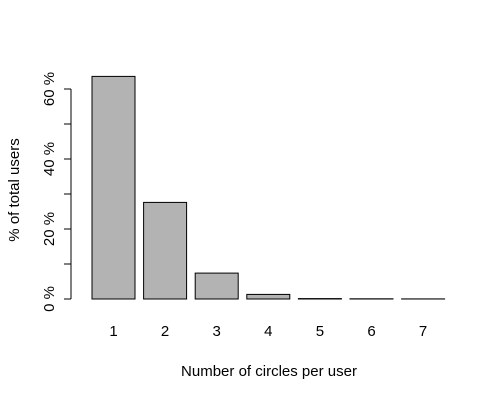 This screenshot has width=500, height=400. Describe the element at coordinates (269, 371) in the screenshot. I see `x-axis-title: Number of circles per user` at that location.